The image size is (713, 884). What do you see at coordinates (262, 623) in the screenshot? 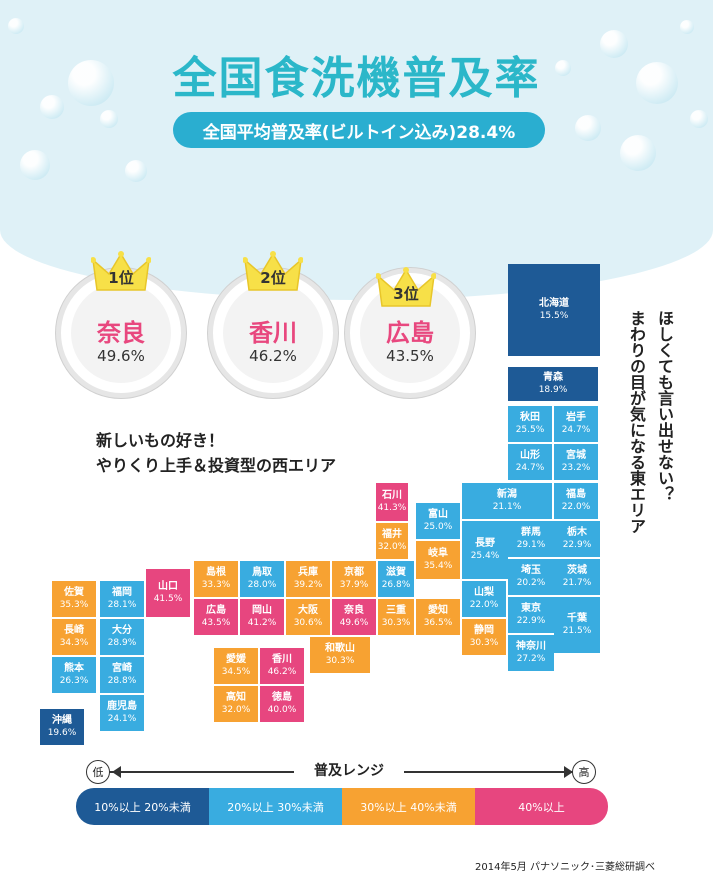
I see `prefecture-value: 41.2%` at bounding box center [262, 623].